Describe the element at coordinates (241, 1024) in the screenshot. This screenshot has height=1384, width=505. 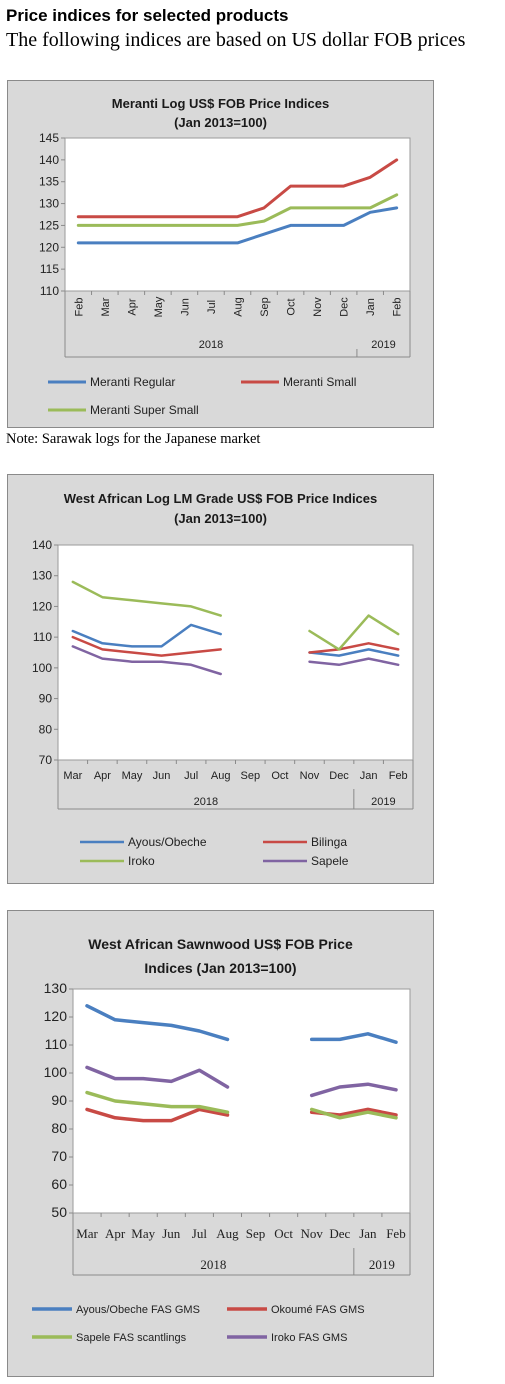
I see `series-ayous-obeche-fas-gms` at that location.